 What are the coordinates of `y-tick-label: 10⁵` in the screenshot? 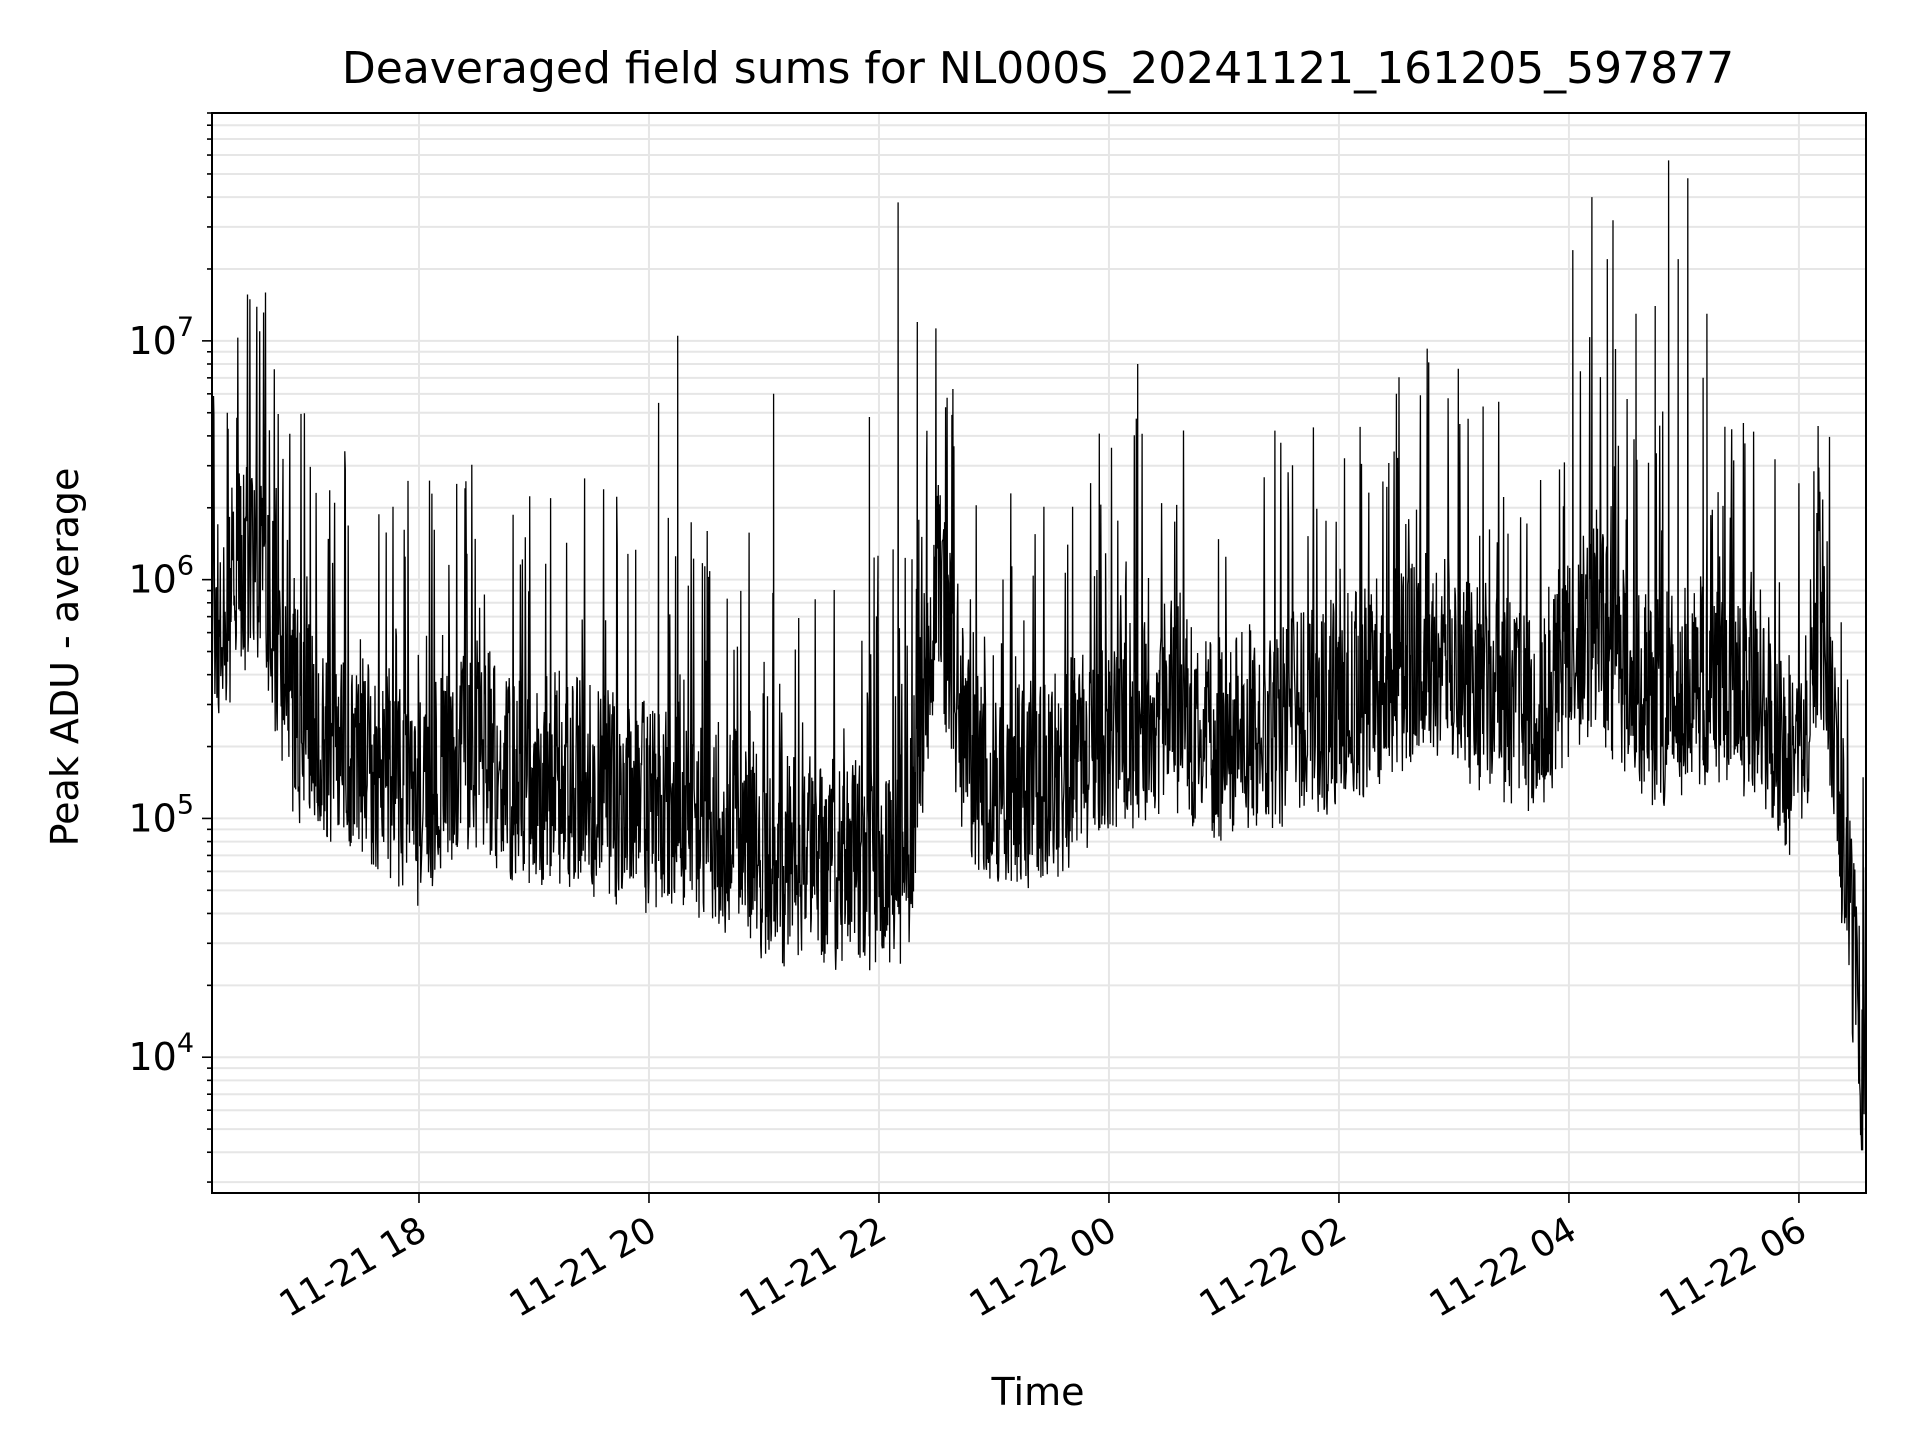 It's located at (161, 814).